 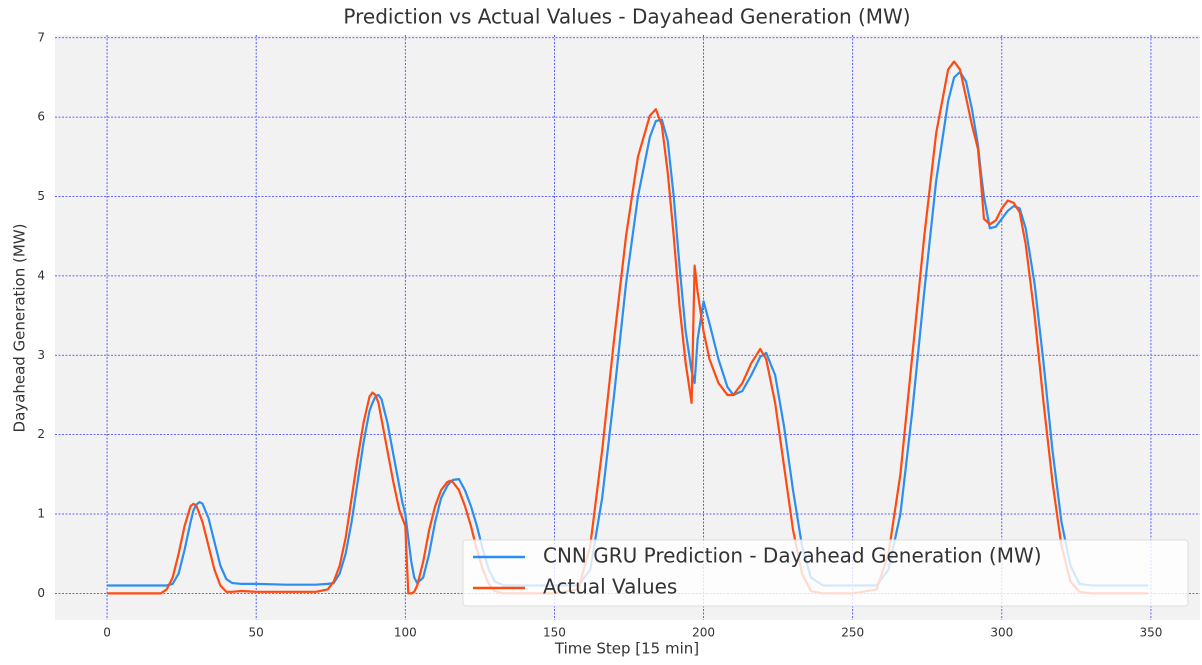 I want to click on y-tick-label: 1, so click(x=41, y=514).